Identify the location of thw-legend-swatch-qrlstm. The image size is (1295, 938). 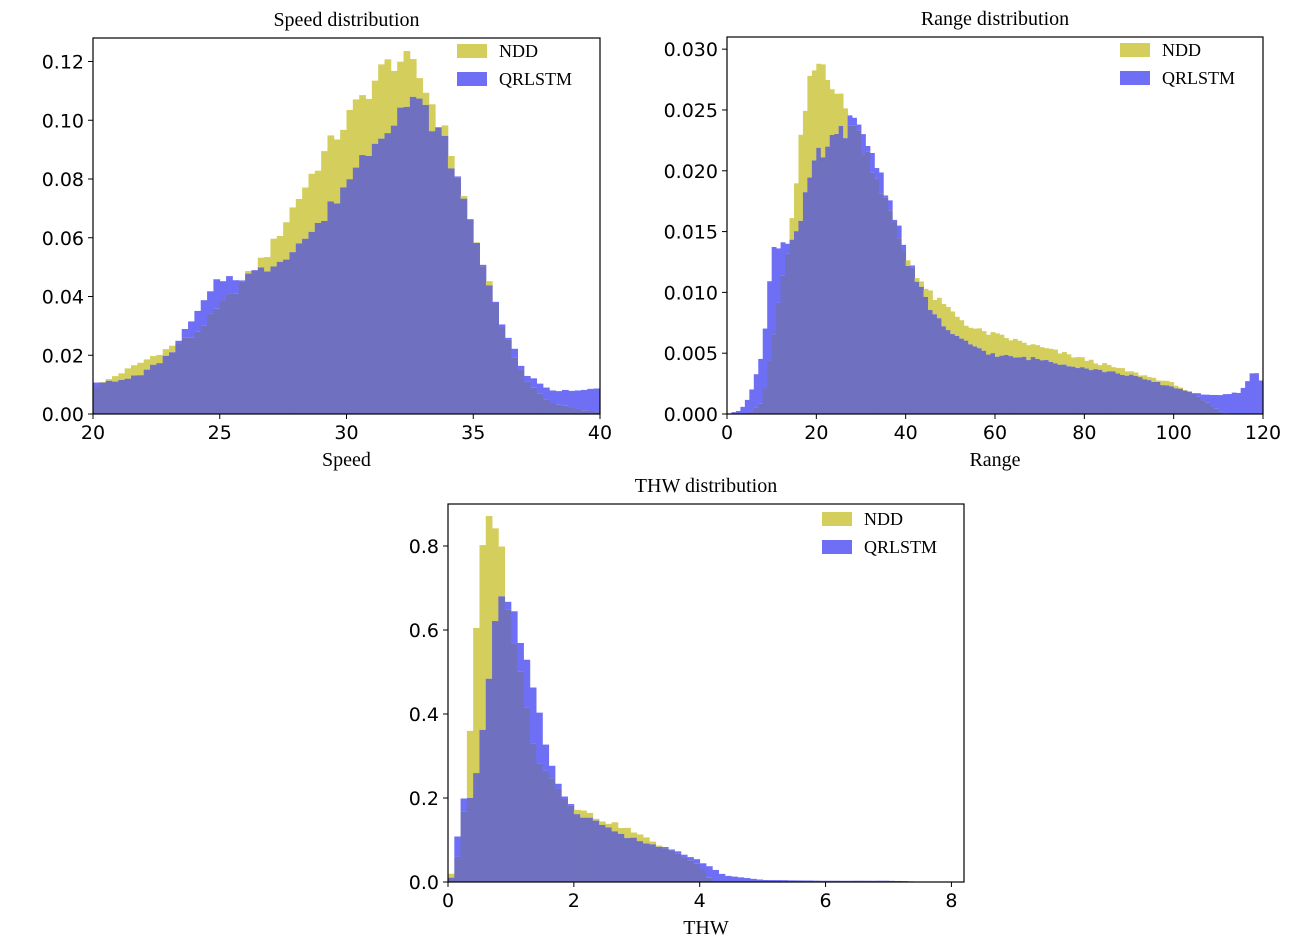
(837, 547).